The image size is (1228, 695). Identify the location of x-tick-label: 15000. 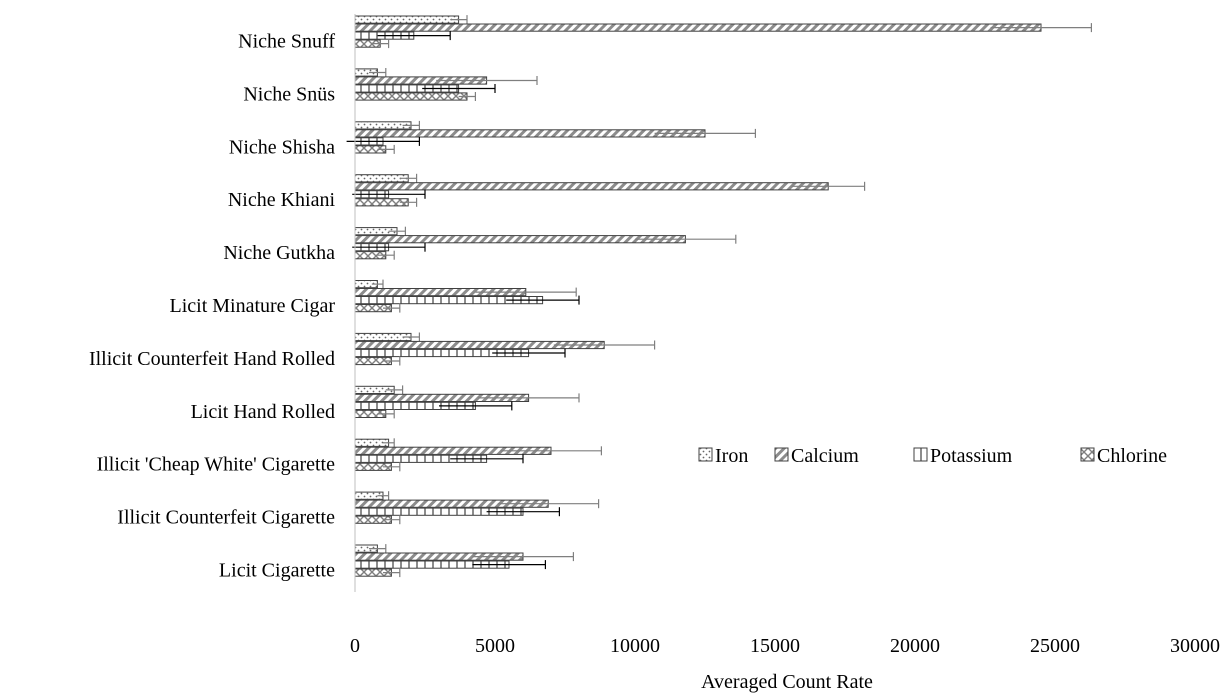
(775, 646).